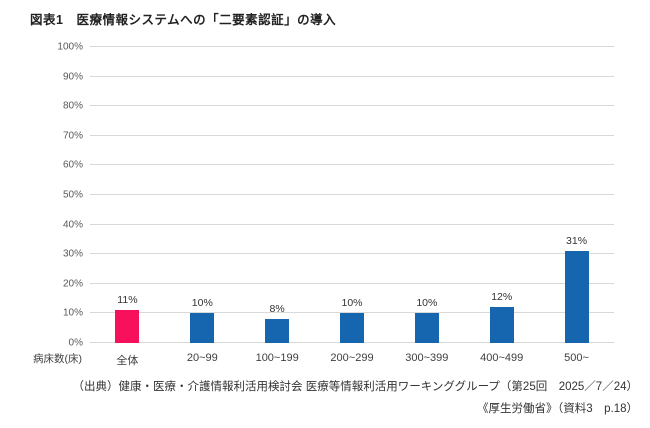  Describe the element at coordinates (72, 284) in the screenshot. I see `y-axis-tick-label: 20%` at that location.